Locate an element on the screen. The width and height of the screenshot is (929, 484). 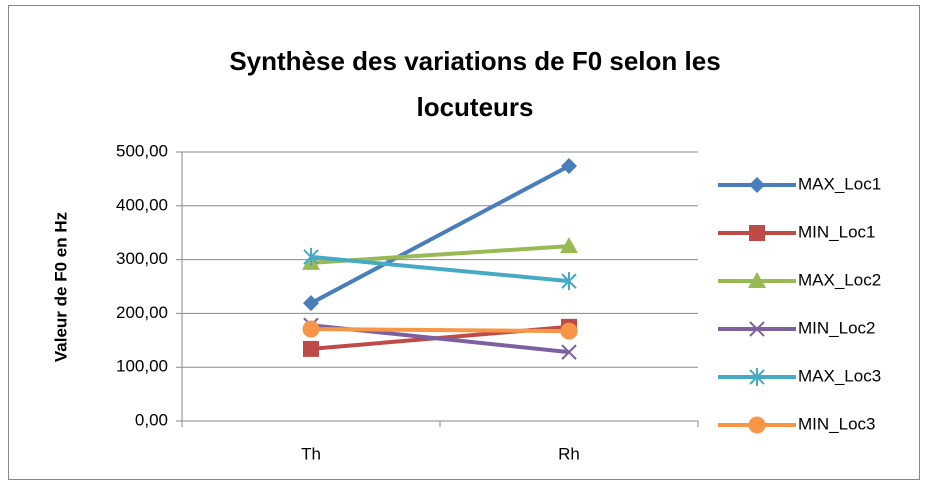
y-axis-label: Valeur de F0 en Hz is located at coordinates (60, 287).